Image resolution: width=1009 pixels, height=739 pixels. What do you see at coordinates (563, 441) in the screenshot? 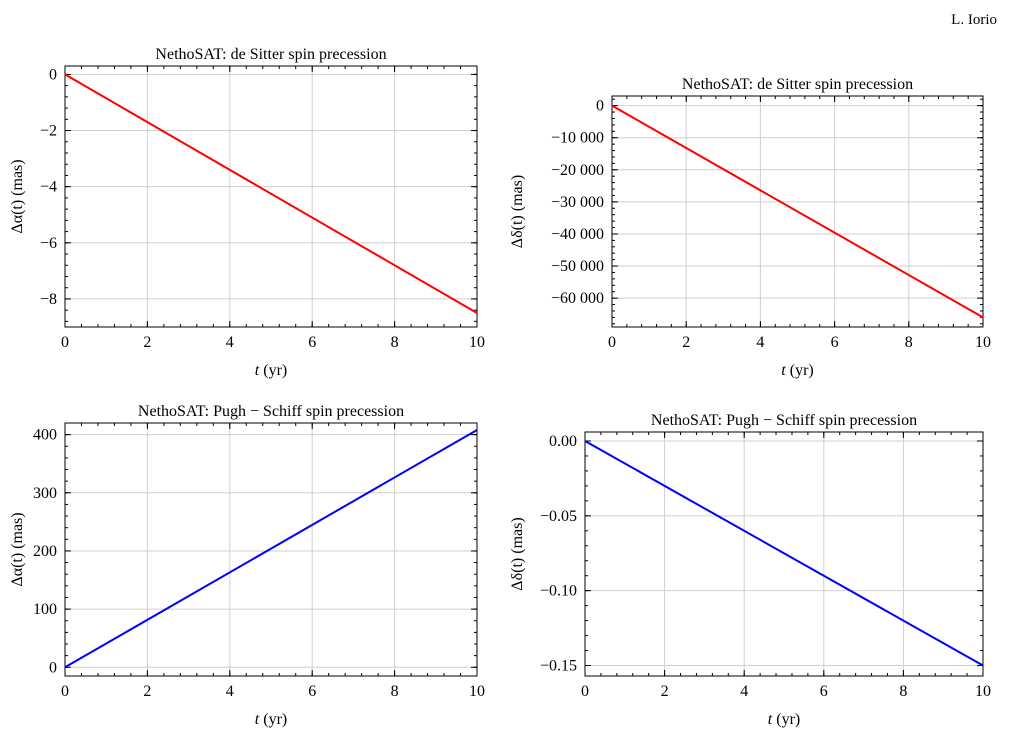
I see `y-tick-label: 0.00` at bounding box center [563, 441].